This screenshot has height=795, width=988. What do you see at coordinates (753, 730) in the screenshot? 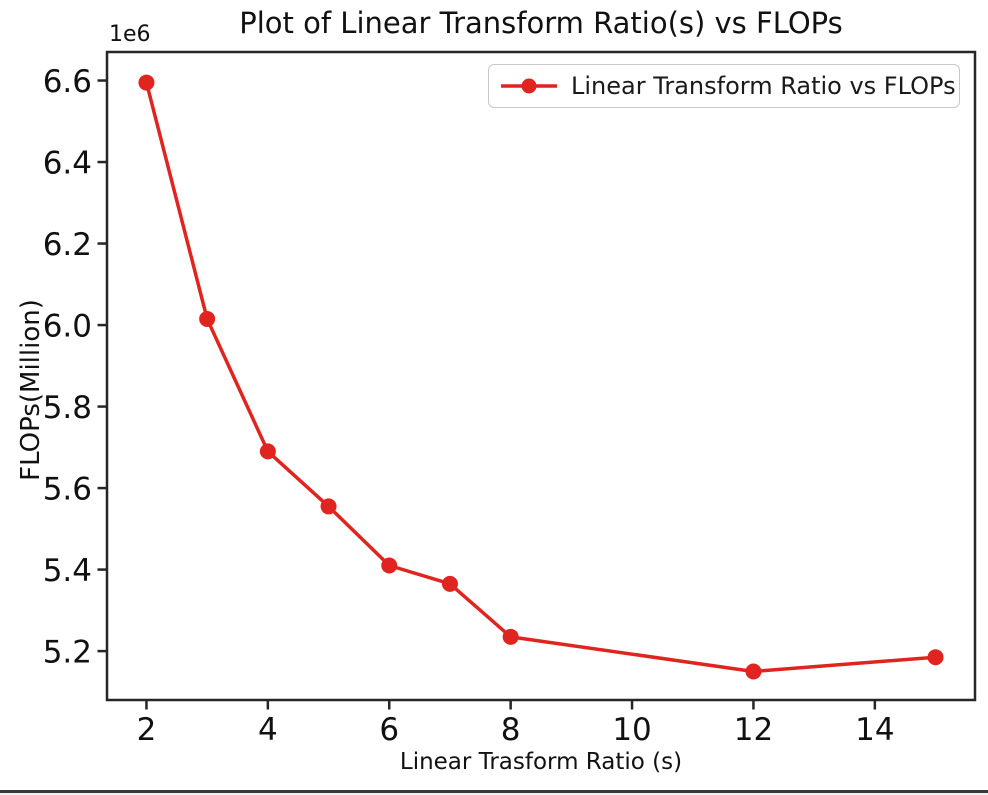
I see `x-tick-label: 12` at bounding box center [753, 730].